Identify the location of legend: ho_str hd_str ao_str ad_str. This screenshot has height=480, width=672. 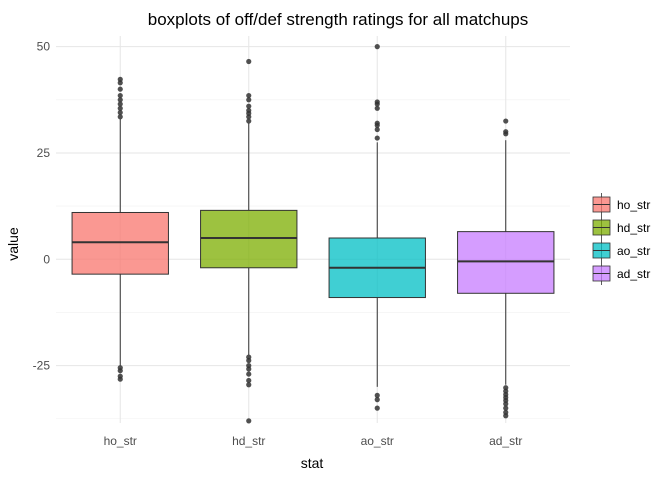
(621, 239).